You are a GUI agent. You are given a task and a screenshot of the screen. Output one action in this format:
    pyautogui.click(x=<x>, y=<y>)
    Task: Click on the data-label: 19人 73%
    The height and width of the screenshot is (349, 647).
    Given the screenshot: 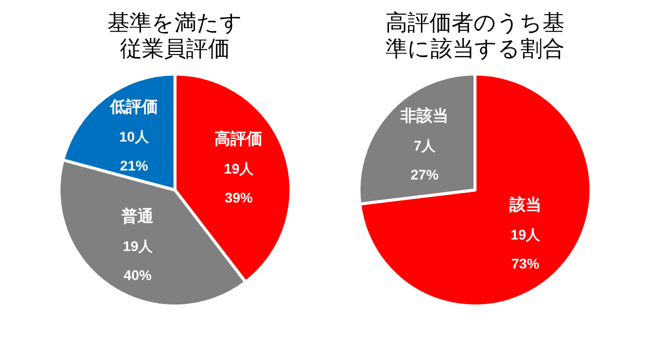 What is the action you would take?
    pyautogui.click(x=526, y=249)
    